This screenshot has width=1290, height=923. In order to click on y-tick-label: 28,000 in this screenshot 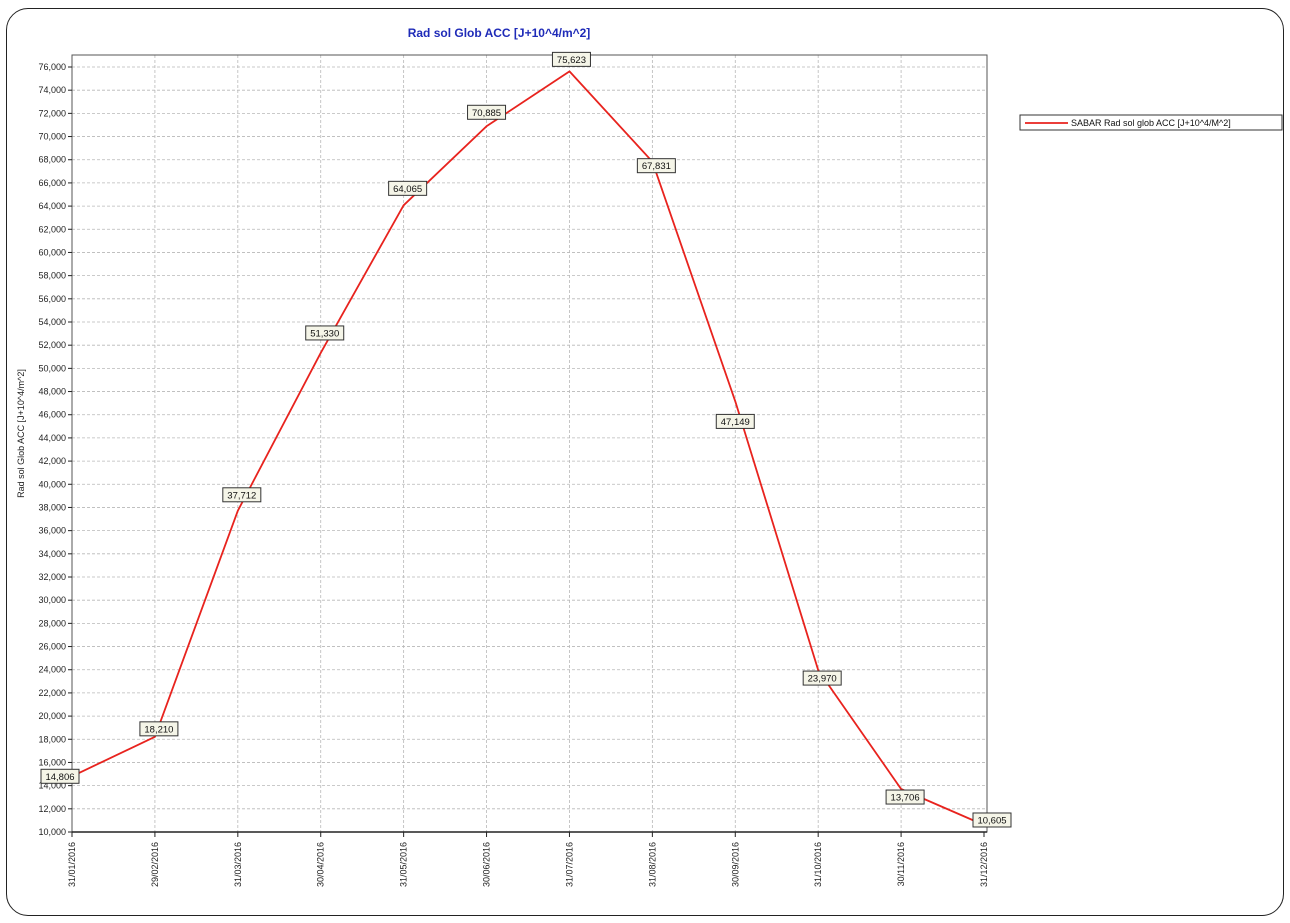, I will do `click(52, 623)`.